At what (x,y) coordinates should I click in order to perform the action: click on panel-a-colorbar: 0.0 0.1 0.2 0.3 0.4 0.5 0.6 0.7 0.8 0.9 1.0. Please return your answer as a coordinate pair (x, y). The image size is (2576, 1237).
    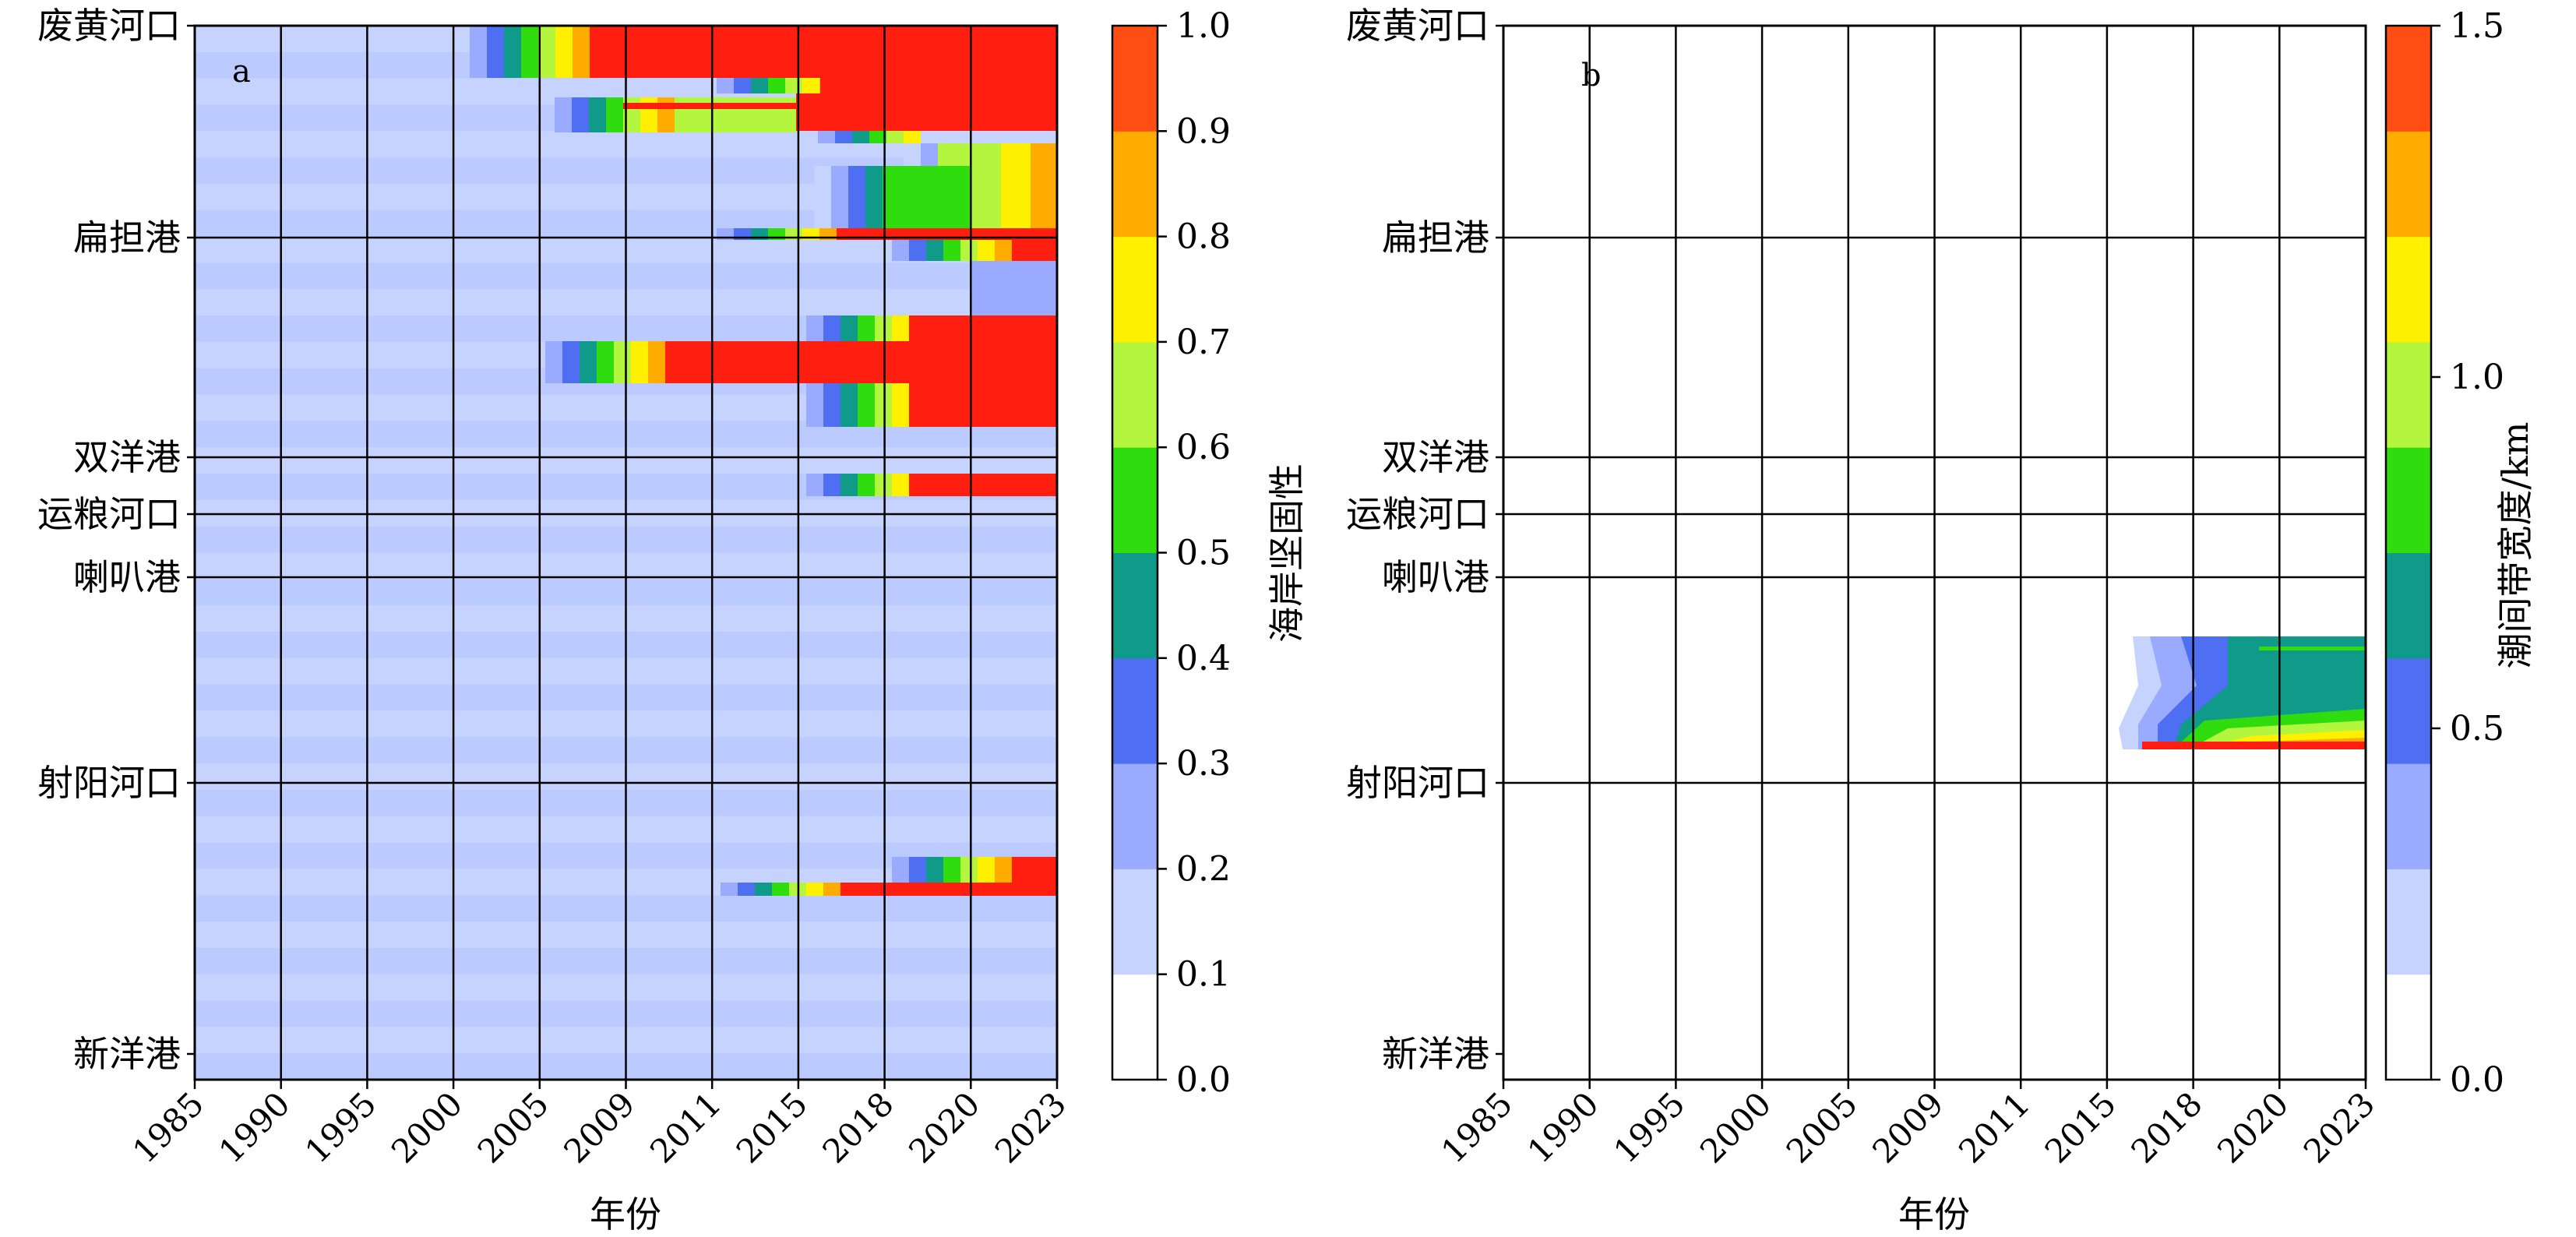
    Looking at the image, I should click on (1171, 553).